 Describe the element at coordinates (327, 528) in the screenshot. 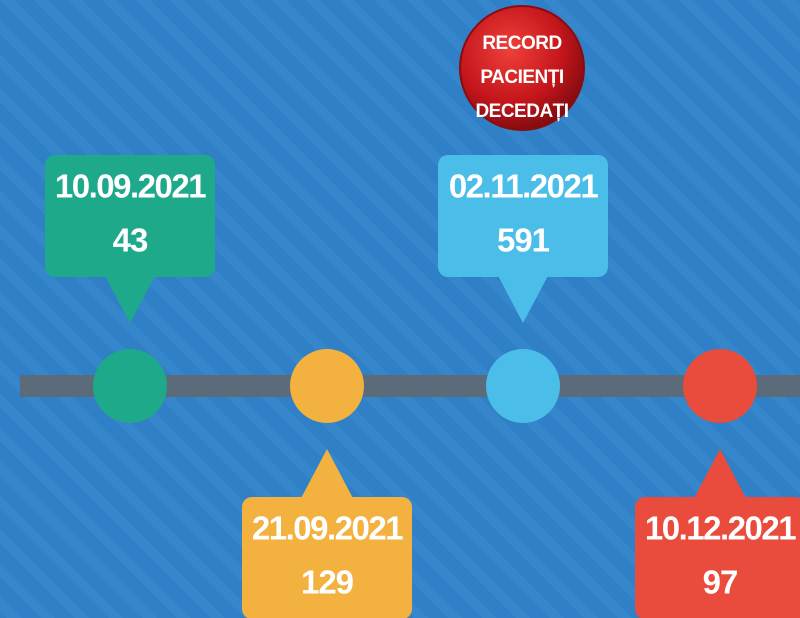

I see `event-date: 21.09.2021` at that location.